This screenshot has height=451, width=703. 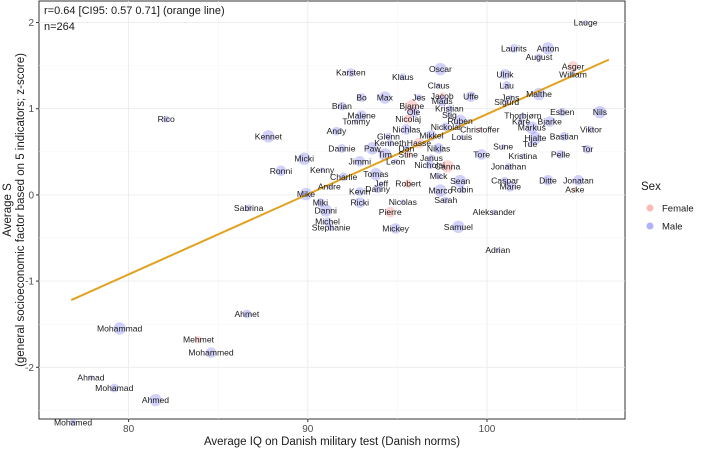 I want to click on point-label: Stephanie, so click(x=331, y=228).